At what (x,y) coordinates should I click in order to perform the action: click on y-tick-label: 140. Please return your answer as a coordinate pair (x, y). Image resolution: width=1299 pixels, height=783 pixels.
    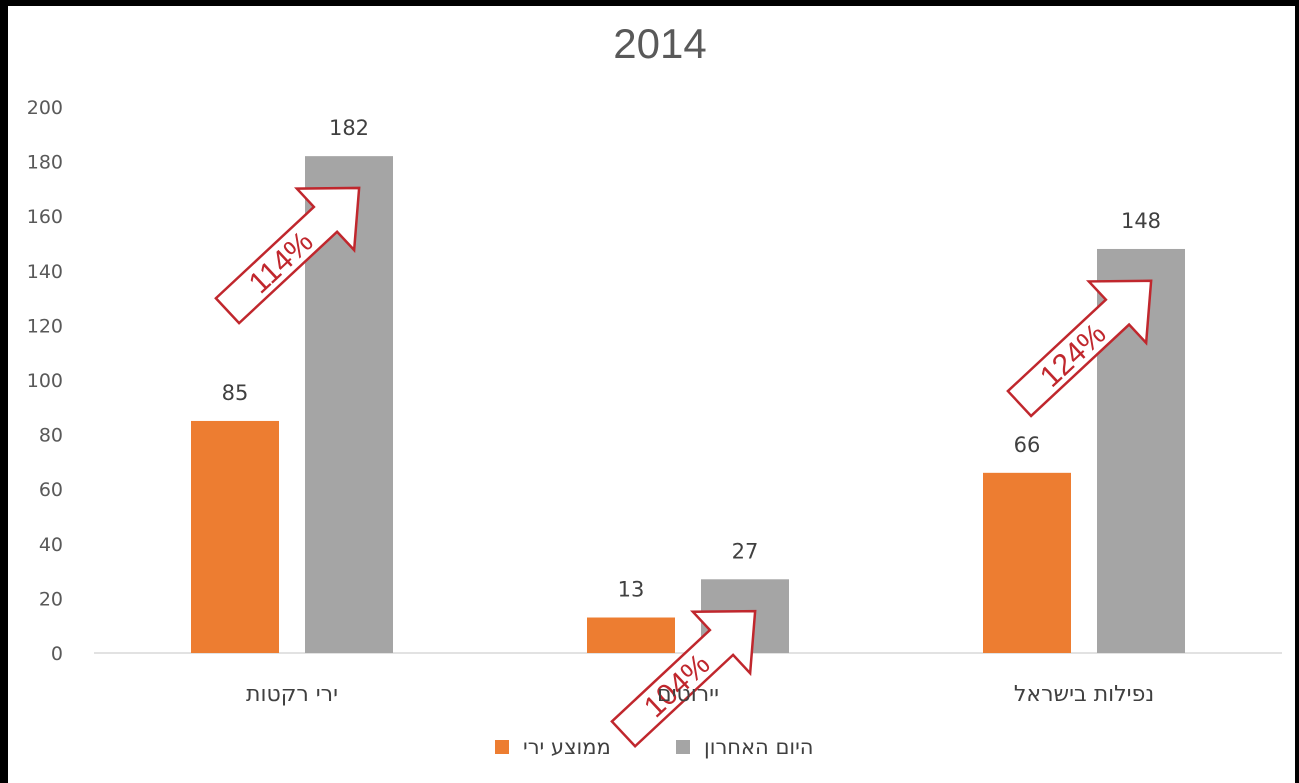
    Looking at the image, I should click on (45, 272).